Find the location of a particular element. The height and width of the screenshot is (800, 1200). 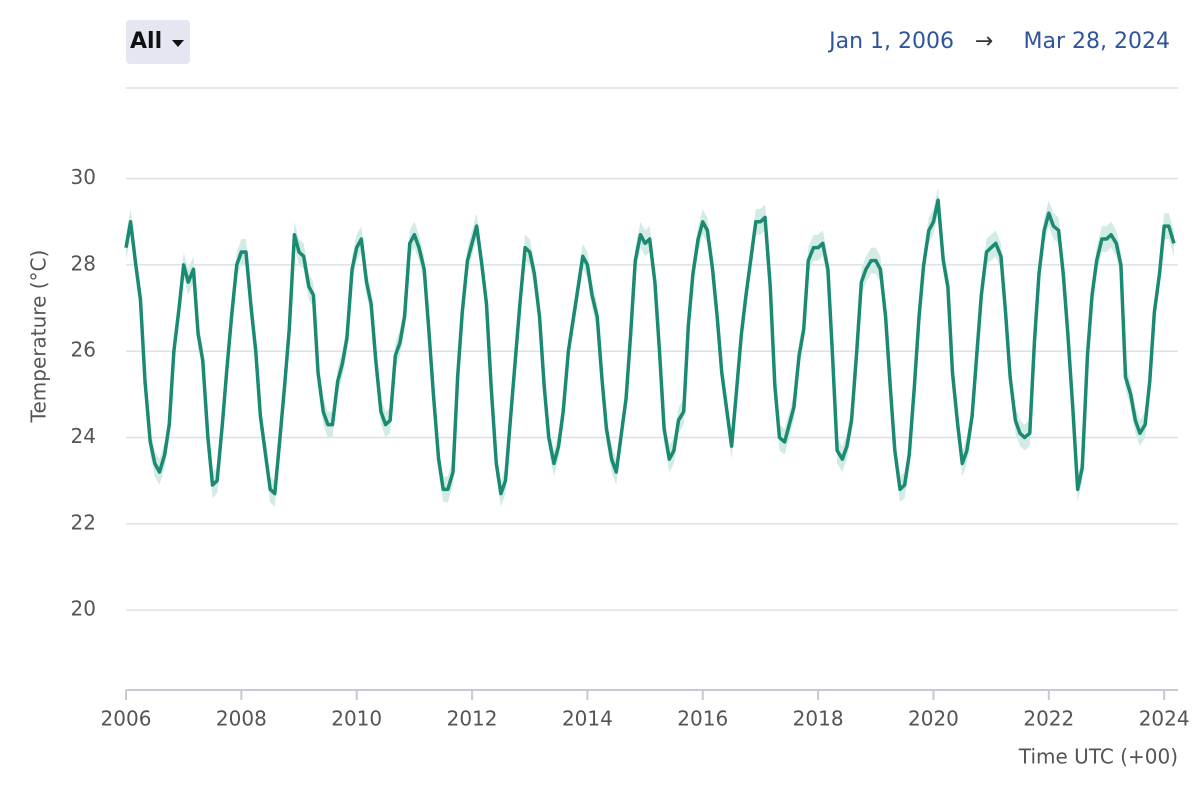

x-tick-label: 2012 is located at coordinates (472, 719).